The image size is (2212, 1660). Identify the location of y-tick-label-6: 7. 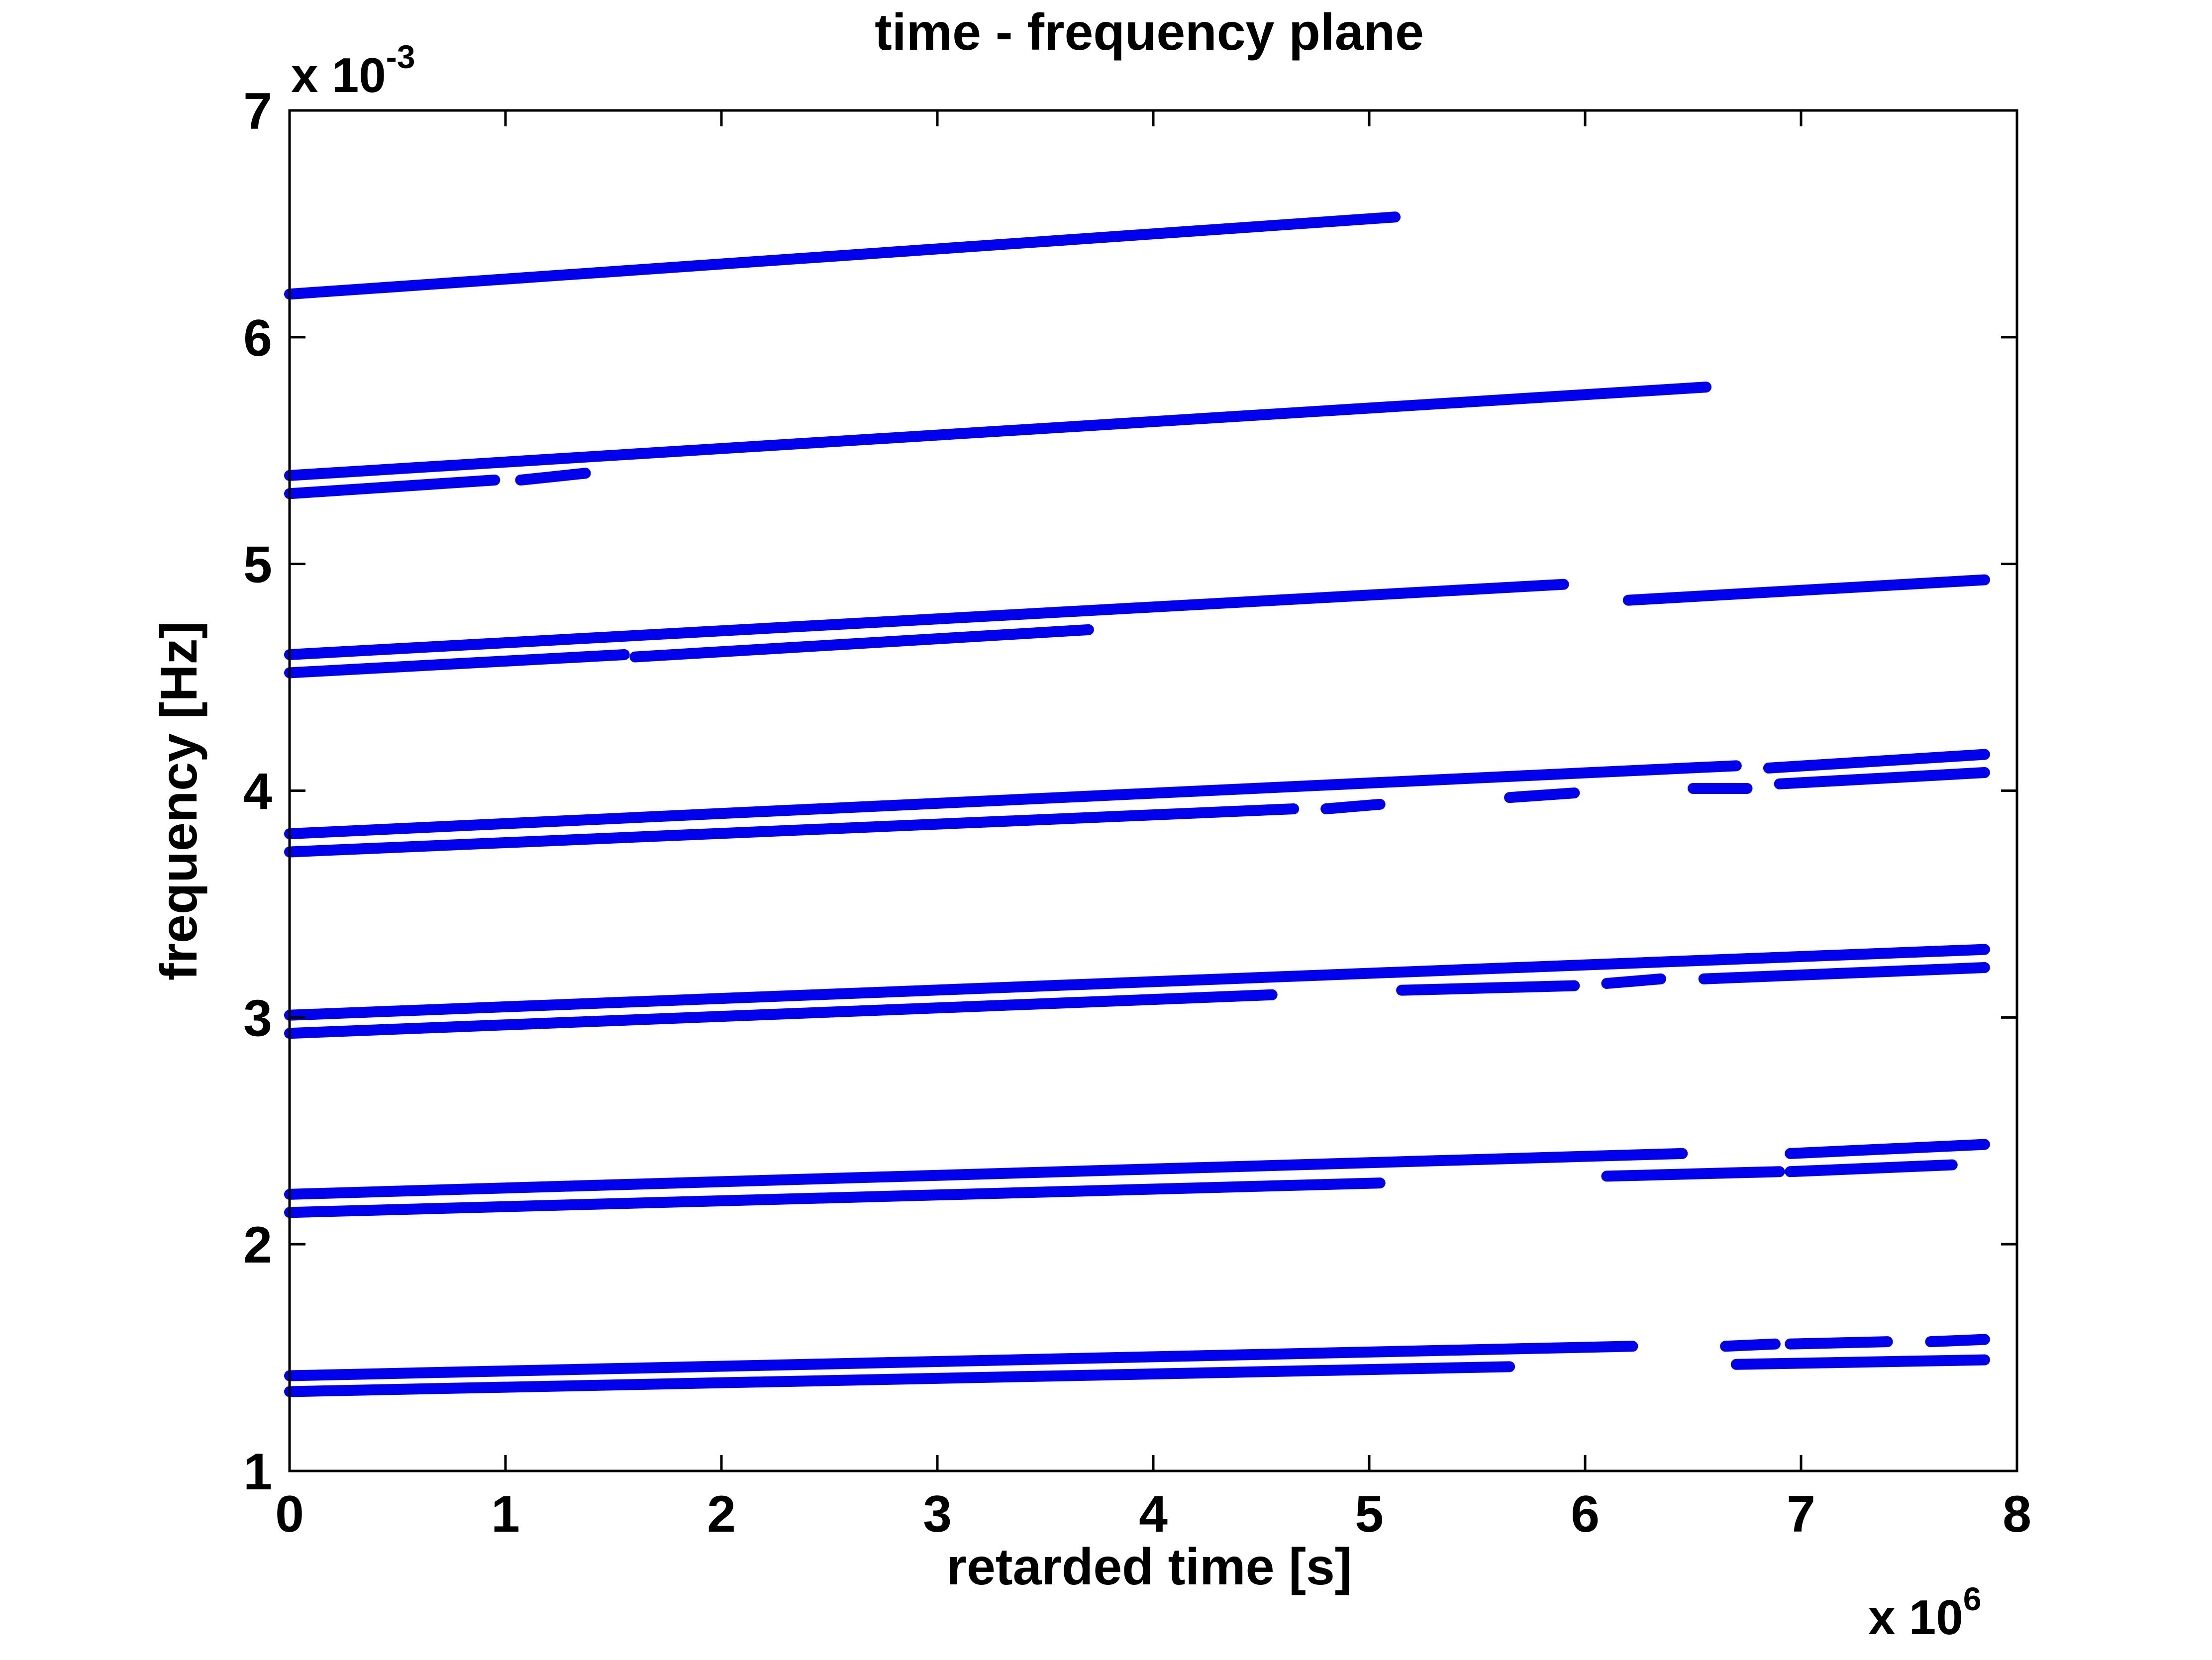
(257, 111).